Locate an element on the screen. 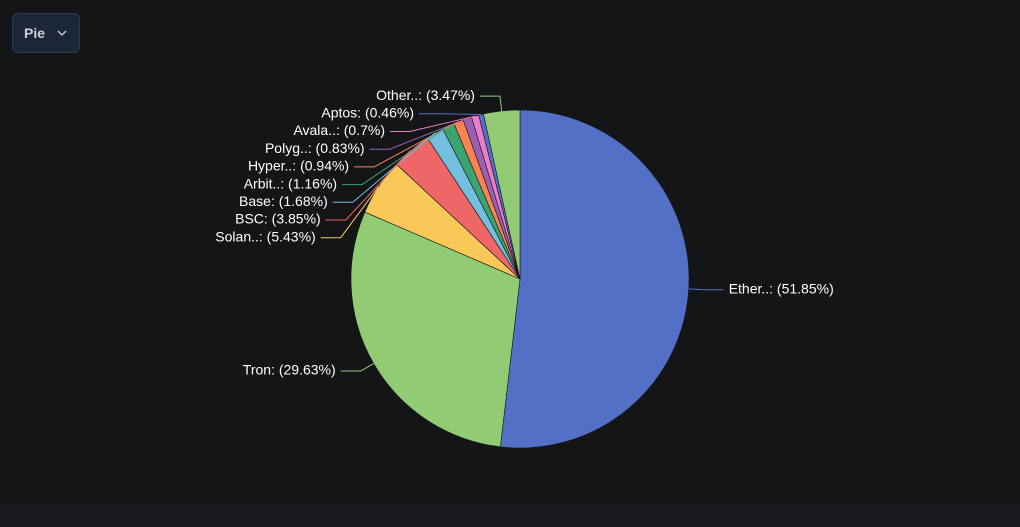  slice-label: Tron: (29.63%) is located at coordinates (289, 370).